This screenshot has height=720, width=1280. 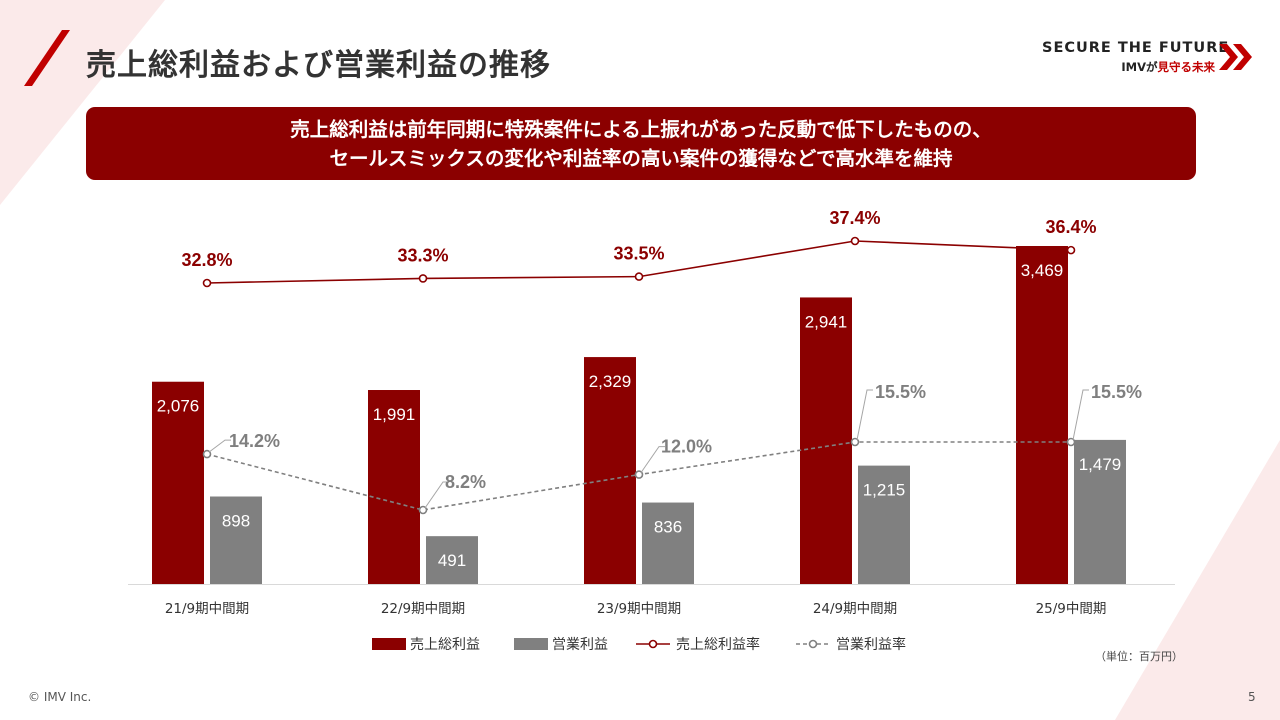 What do you see at coordinates (686, 447) in the screenshot?
I see `operating-margin-label: 12.0%` at bounding box center [686, 447].